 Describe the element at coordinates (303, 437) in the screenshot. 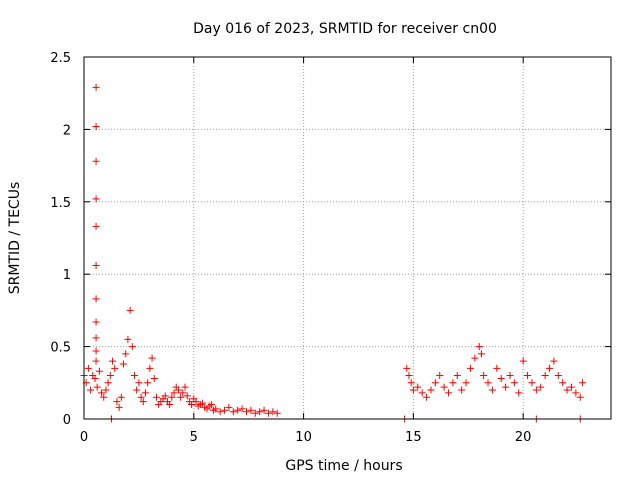

I see `x-tick-label: 10` at that location.